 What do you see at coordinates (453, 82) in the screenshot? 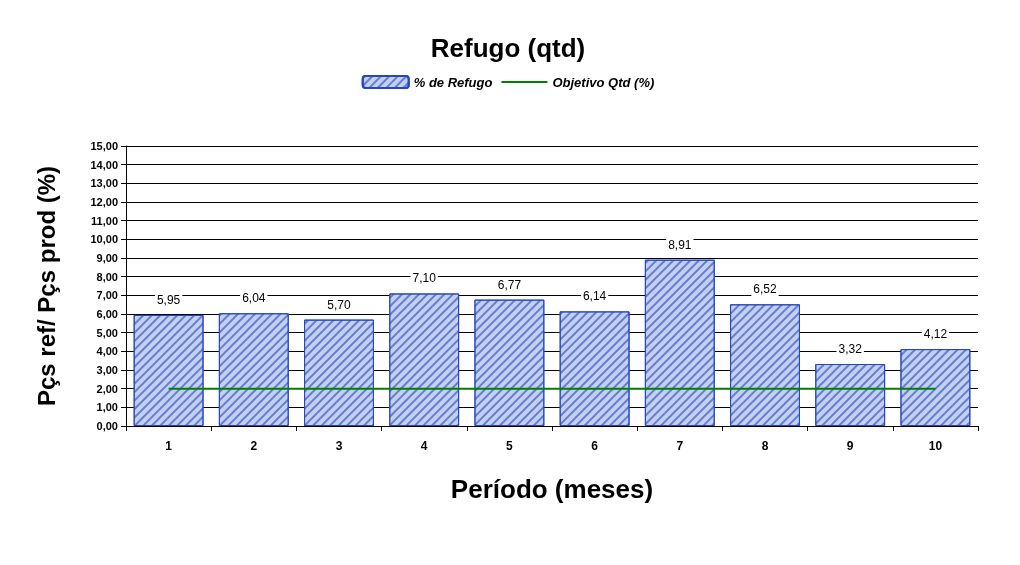
I see `legend-label: % de Refugo` at bounding box center [453, 82].